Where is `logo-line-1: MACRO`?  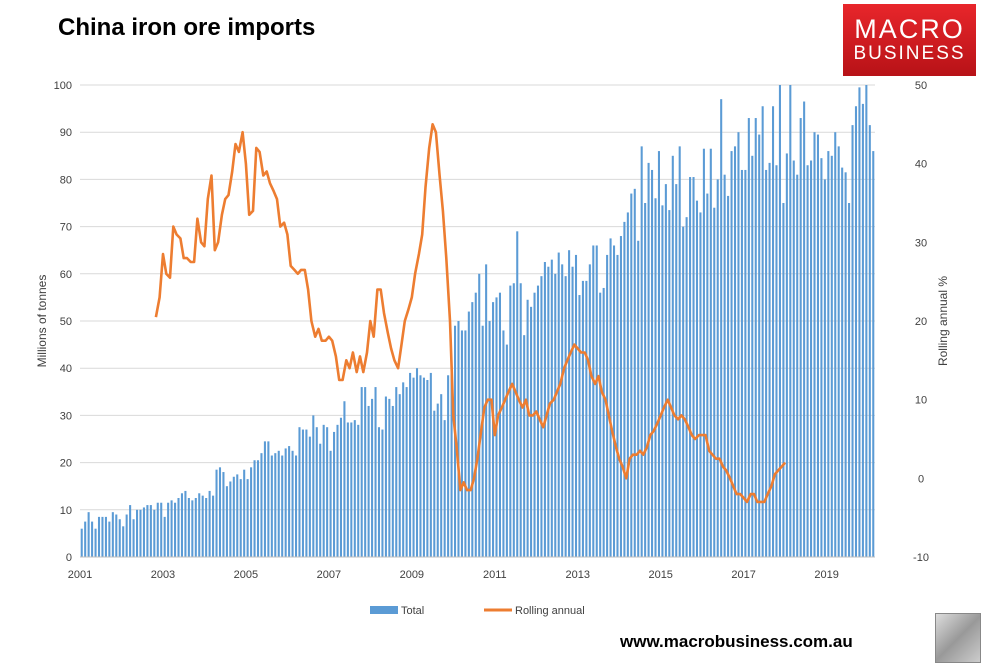
logo-line-1: MACRO is located at coordinates (909, 29).